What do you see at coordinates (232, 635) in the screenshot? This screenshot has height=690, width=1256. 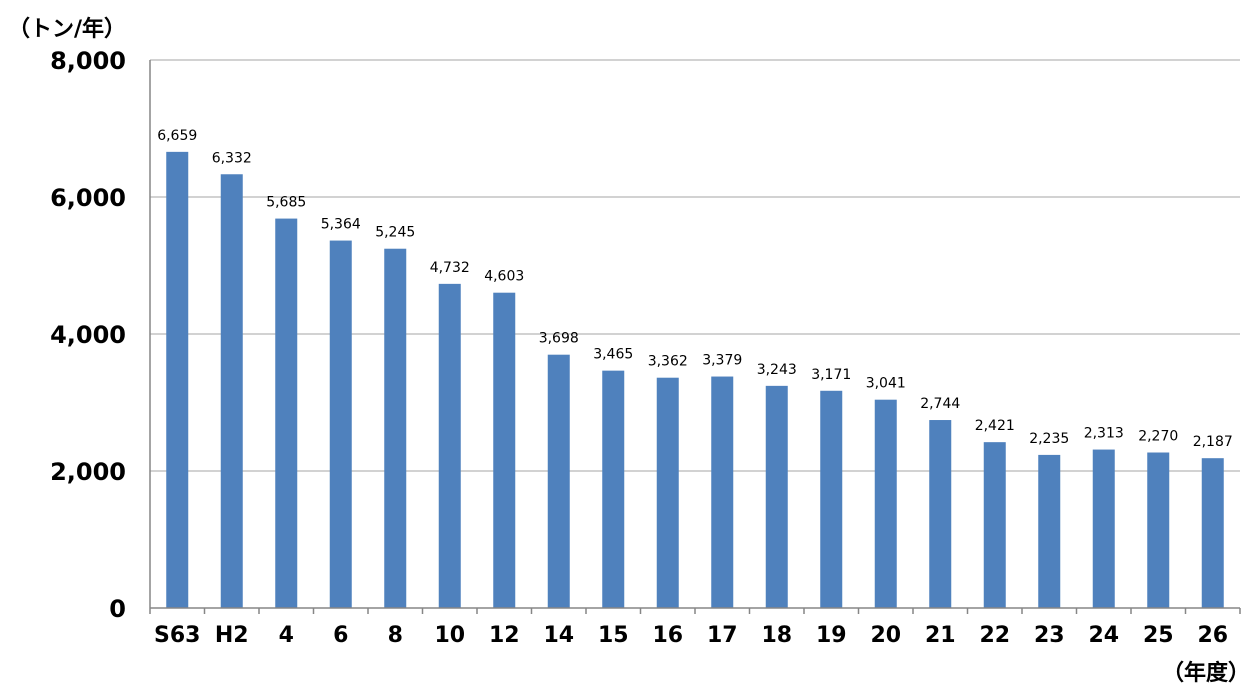 I see `category-label: H2` at bounding box center [232, 635].